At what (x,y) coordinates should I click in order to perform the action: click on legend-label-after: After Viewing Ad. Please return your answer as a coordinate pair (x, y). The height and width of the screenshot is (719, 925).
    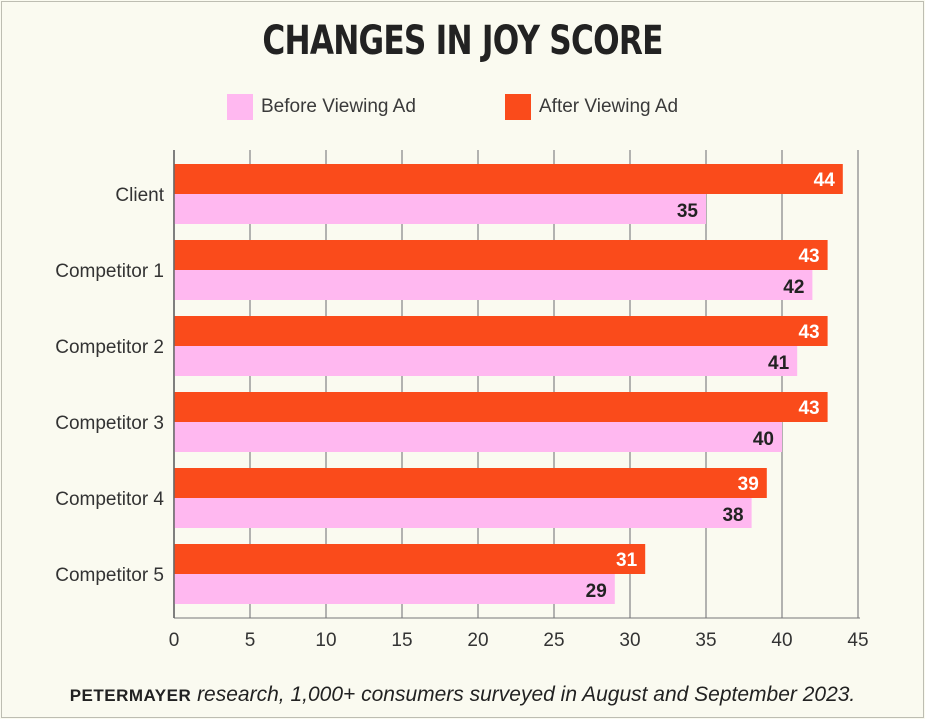
    Looking at the image, I should click on (609, 106).